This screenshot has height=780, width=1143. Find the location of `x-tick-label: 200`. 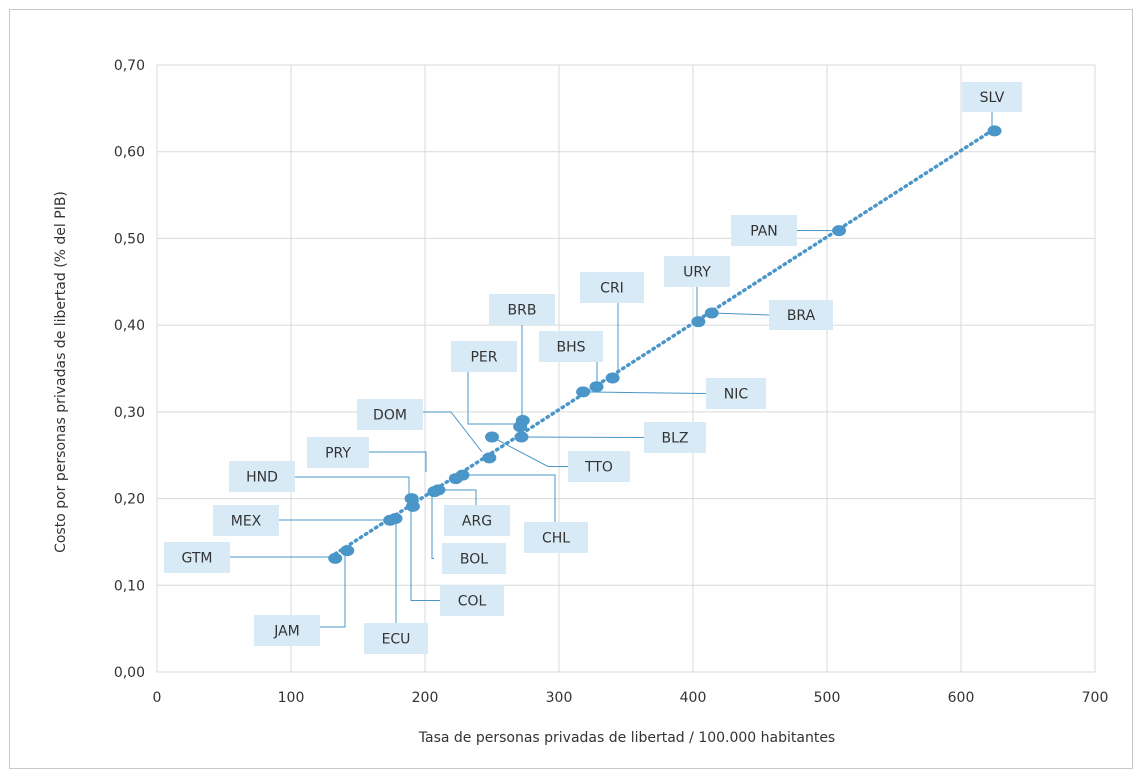

x-tick-label: 200 is located at coordinates (425, 698).